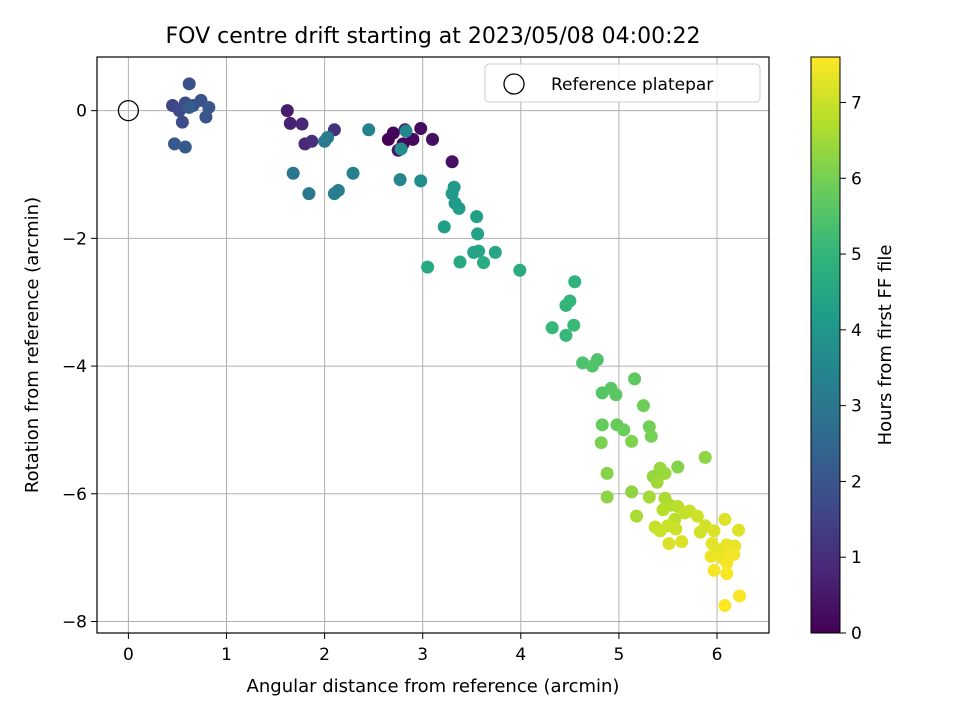  What do you see at coordinates (856, 255) in the screenshot?
I see `colorbar-tick-label: 5` at bounding box center [856, 255].